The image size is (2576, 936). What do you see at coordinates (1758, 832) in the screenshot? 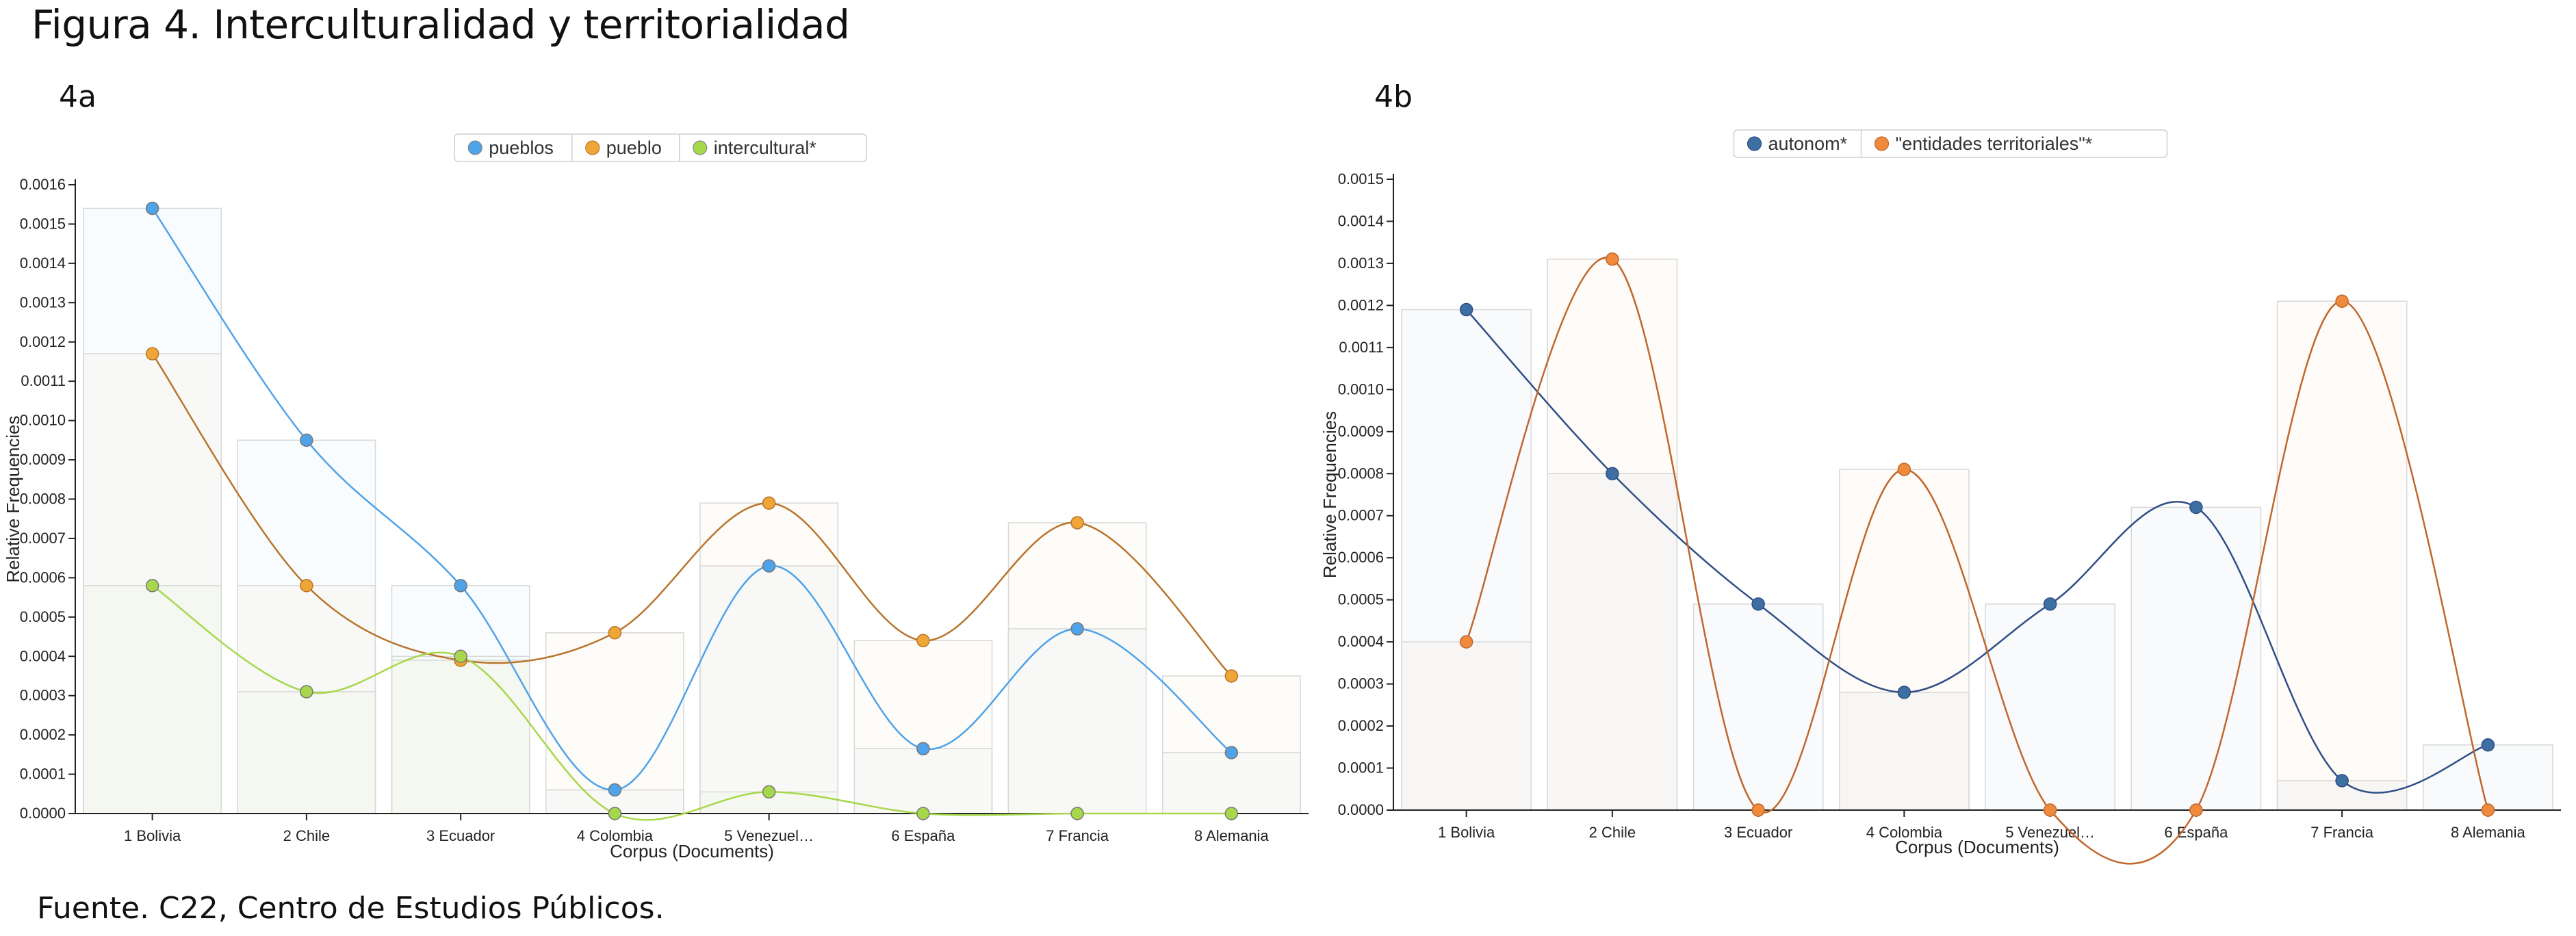
I see `x-tick-label: 3 Ecuador` at bounding box center [1758, 832].